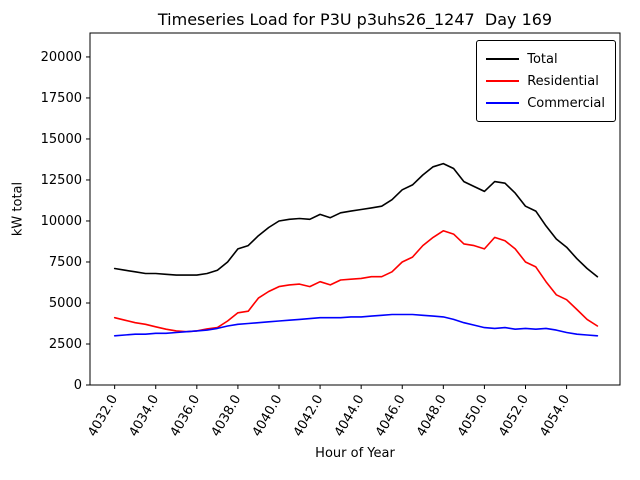  What do you see at coordinates (503, 103) in the screenshot?
I see `legend-line-commercial` at bounding box center [503, 103].